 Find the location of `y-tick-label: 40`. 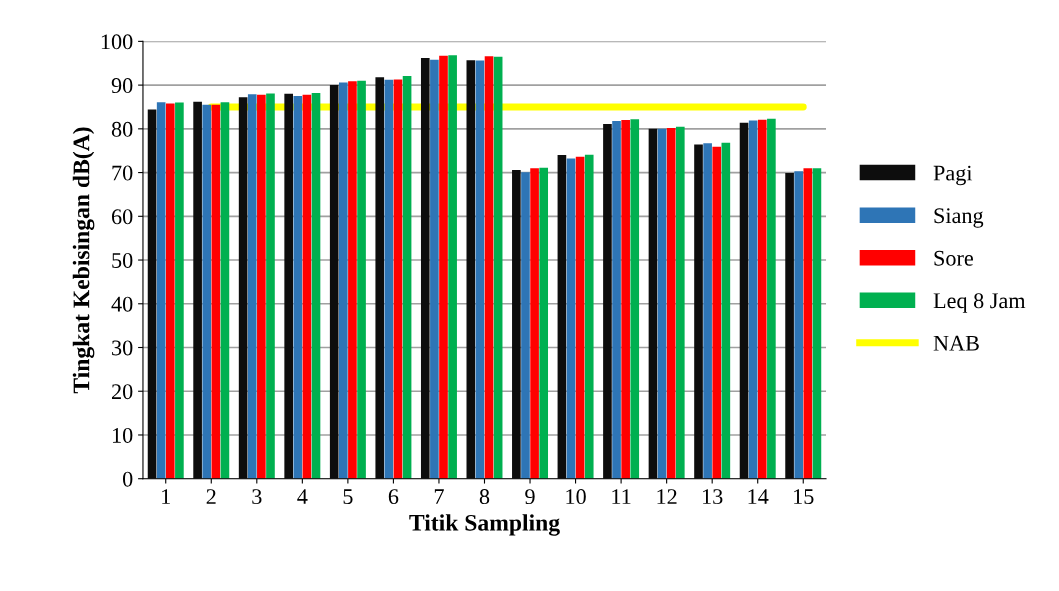

y-tick-label: 40 is located at coordinates (122, 304).